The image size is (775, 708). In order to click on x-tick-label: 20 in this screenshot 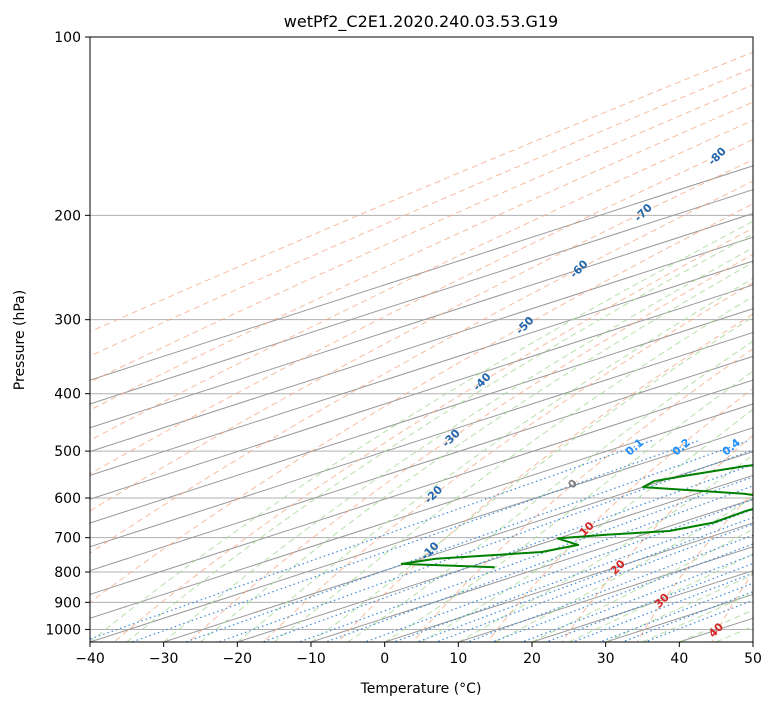, I will do `click(532, 659)`.